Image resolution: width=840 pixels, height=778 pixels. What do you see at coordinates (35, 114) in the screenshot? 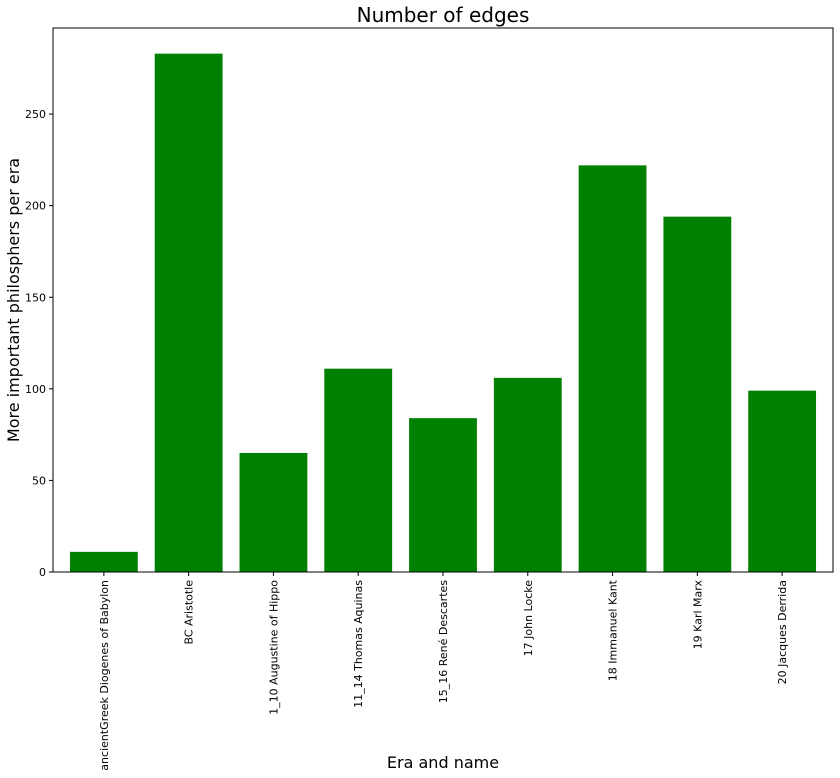
I see `y-tick-label: 250` at bounding box center [35, 114].